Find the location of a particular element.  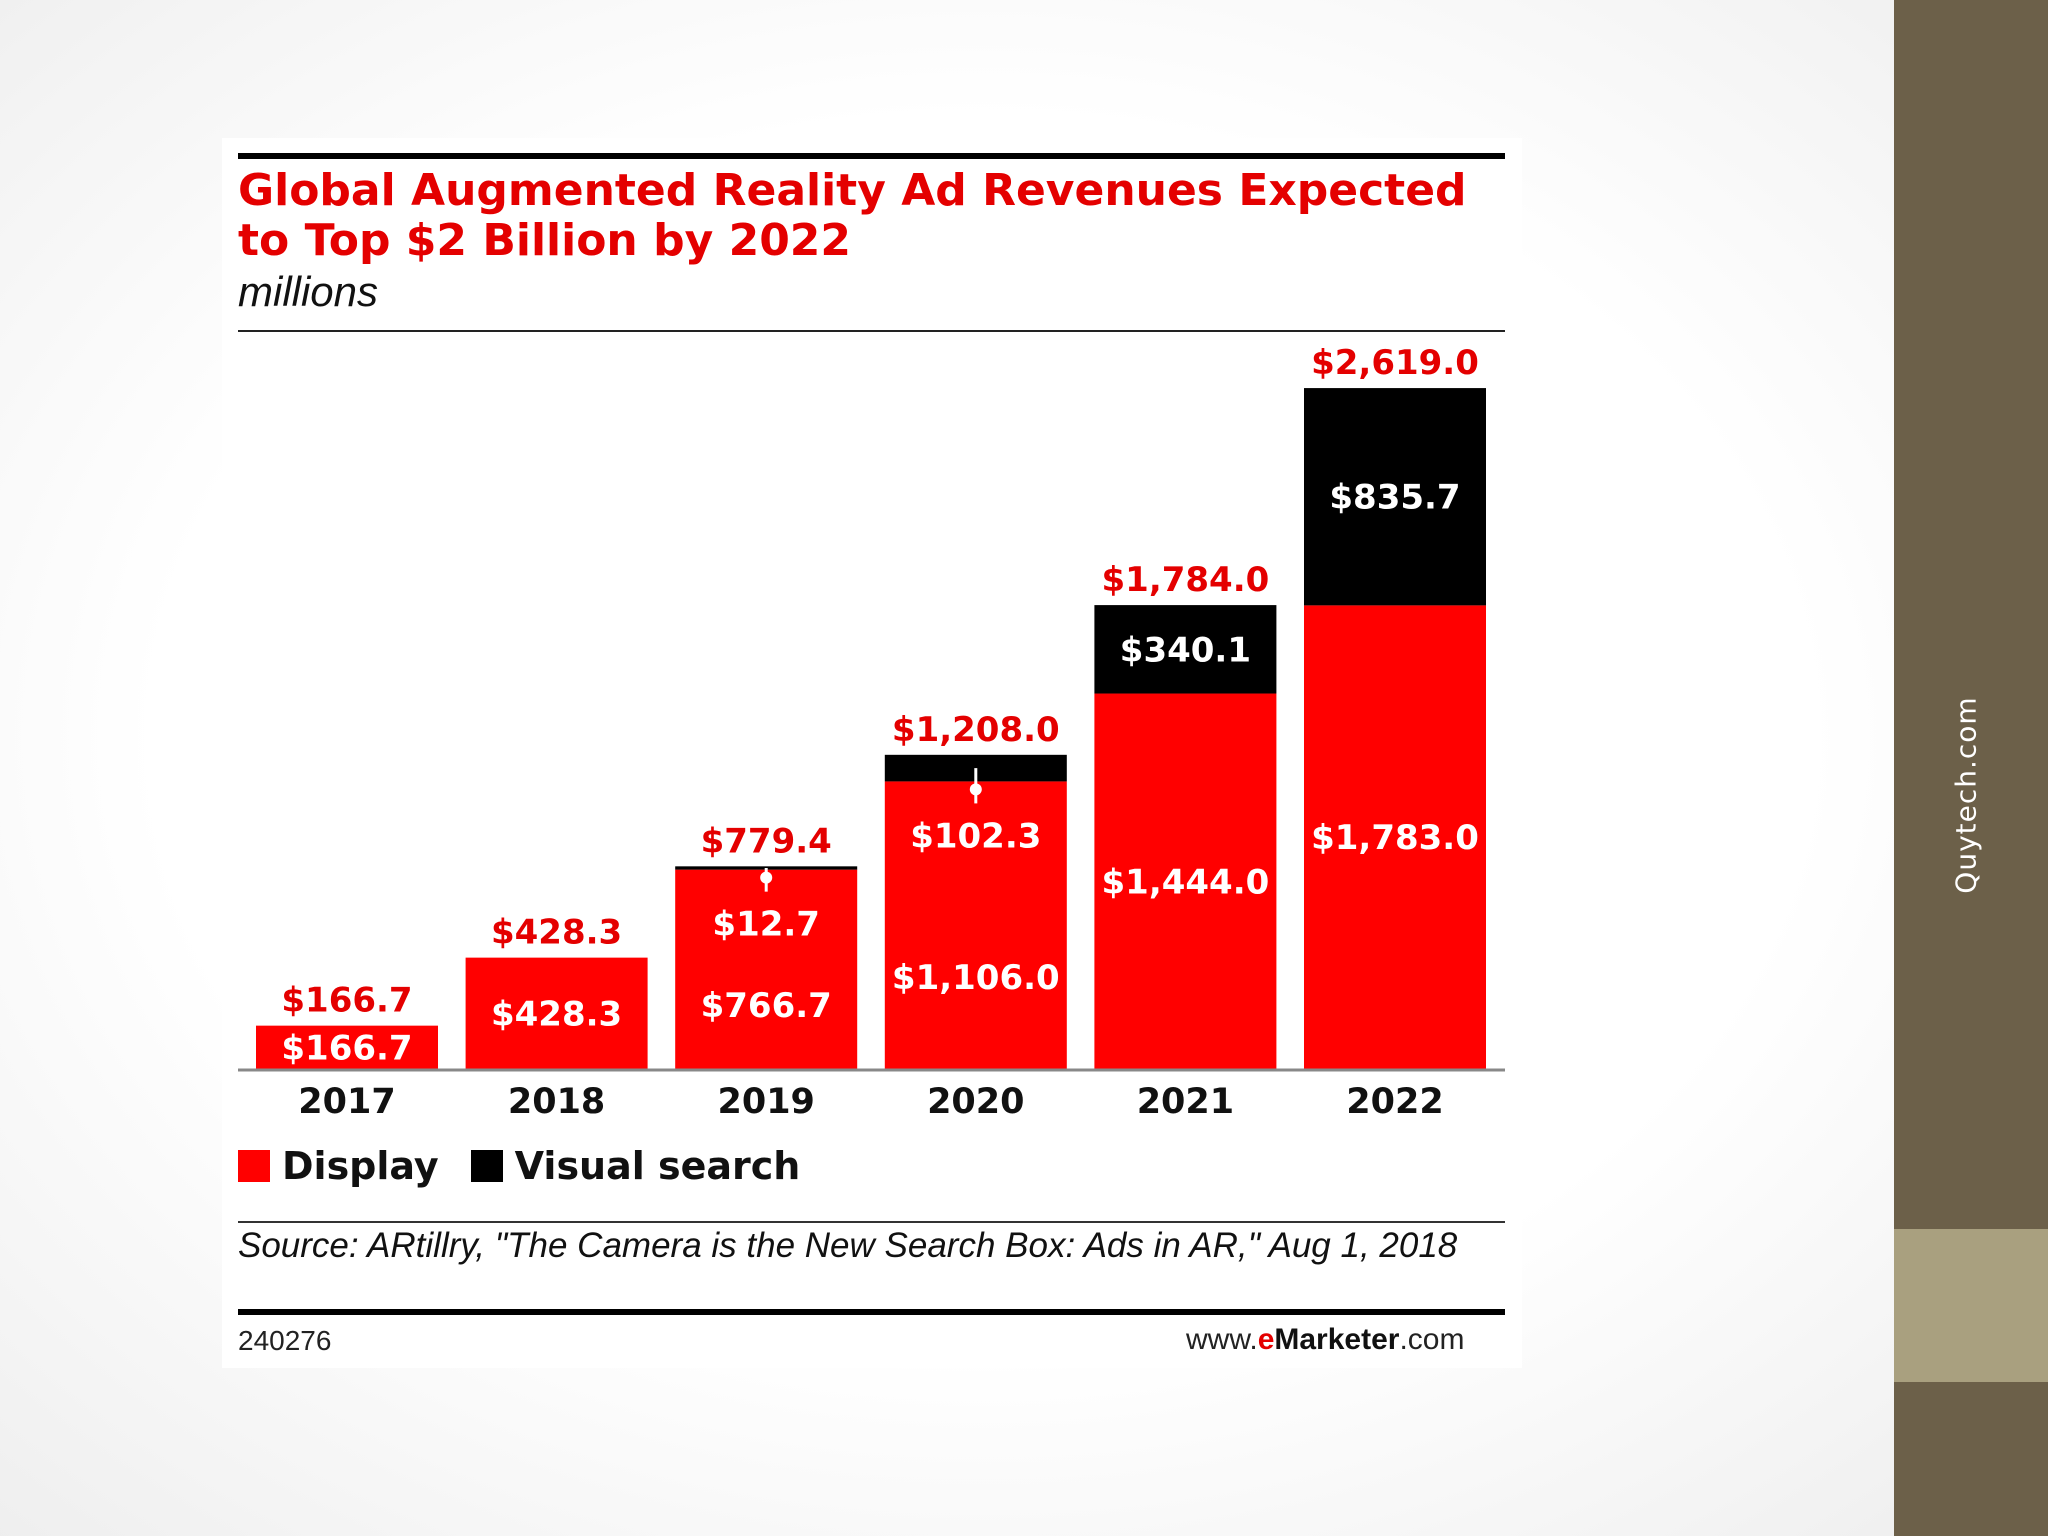

visual-search-label-2022: $835.7 is located at coordinates (1394, 498).